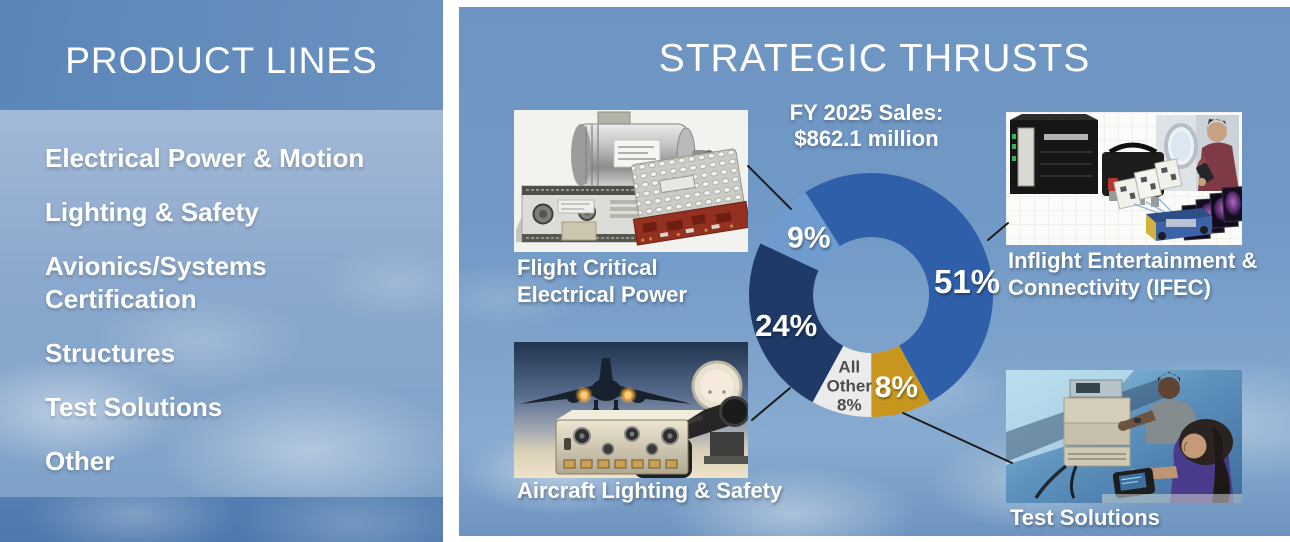 This screenshot has height=542, width=1290. Describe the element at coordinates (205, 158) in the screenshot. I see `product-line-item-electrical-power: Electrical Power & Motion` at that location.